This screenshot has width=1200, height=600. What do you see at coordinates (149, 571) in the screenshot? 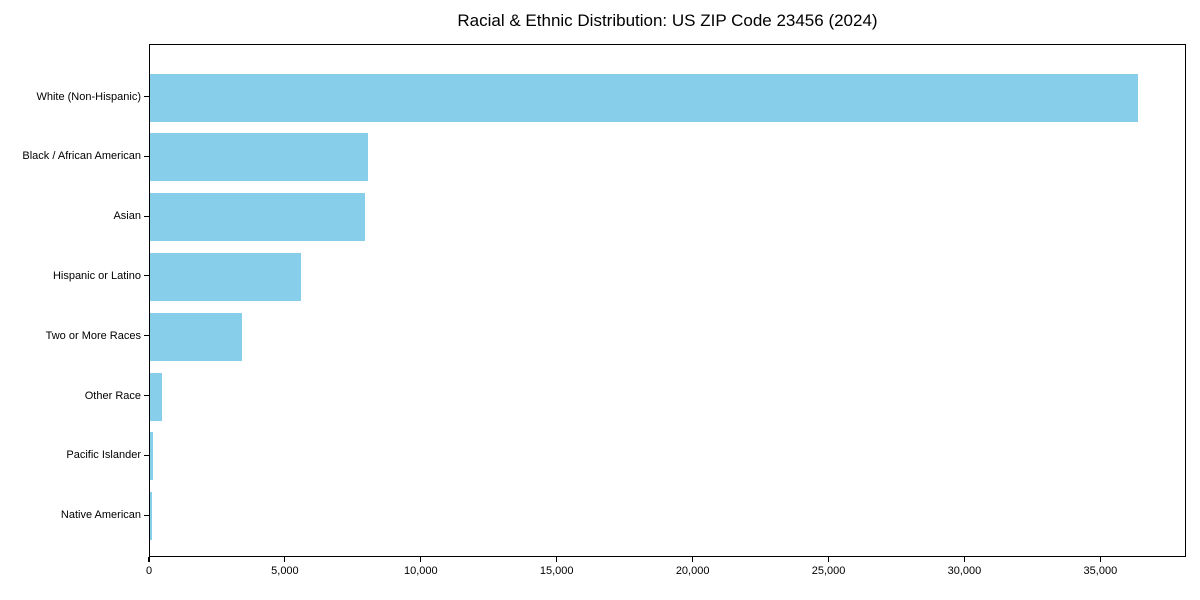
I see `x-tick-label: 0` at bounding box center [149, 571].